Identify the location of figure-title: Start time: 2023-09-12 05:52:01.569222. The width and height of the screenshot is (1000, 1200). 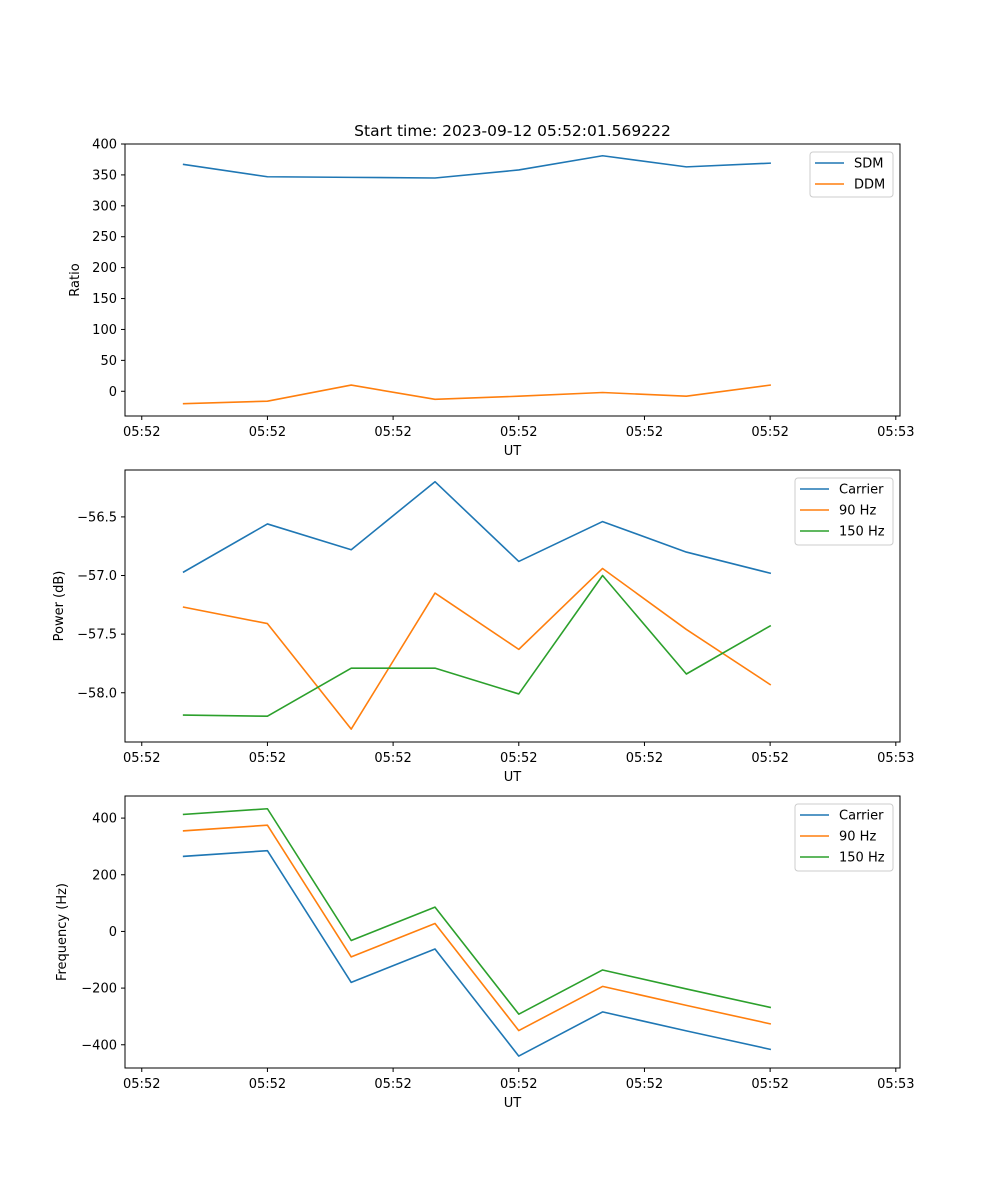
(512, 131).